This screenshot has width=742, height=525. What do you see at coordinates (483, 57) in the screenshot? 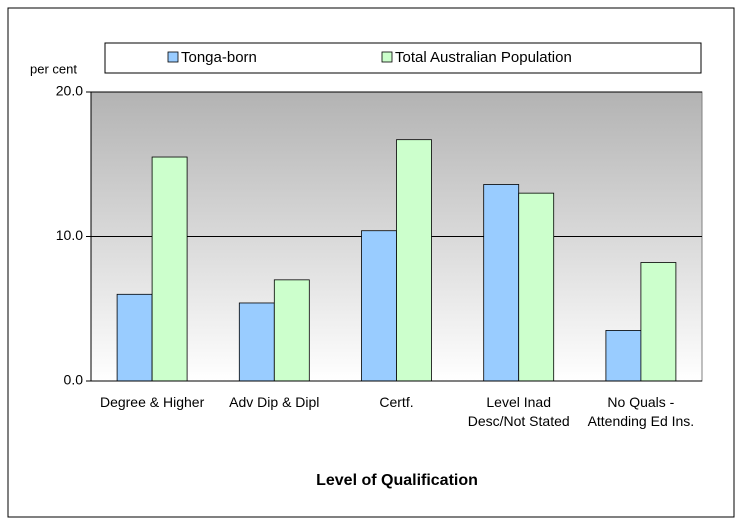
I see `legend-label: Total Australian Population` at bounding box center [483, 57].